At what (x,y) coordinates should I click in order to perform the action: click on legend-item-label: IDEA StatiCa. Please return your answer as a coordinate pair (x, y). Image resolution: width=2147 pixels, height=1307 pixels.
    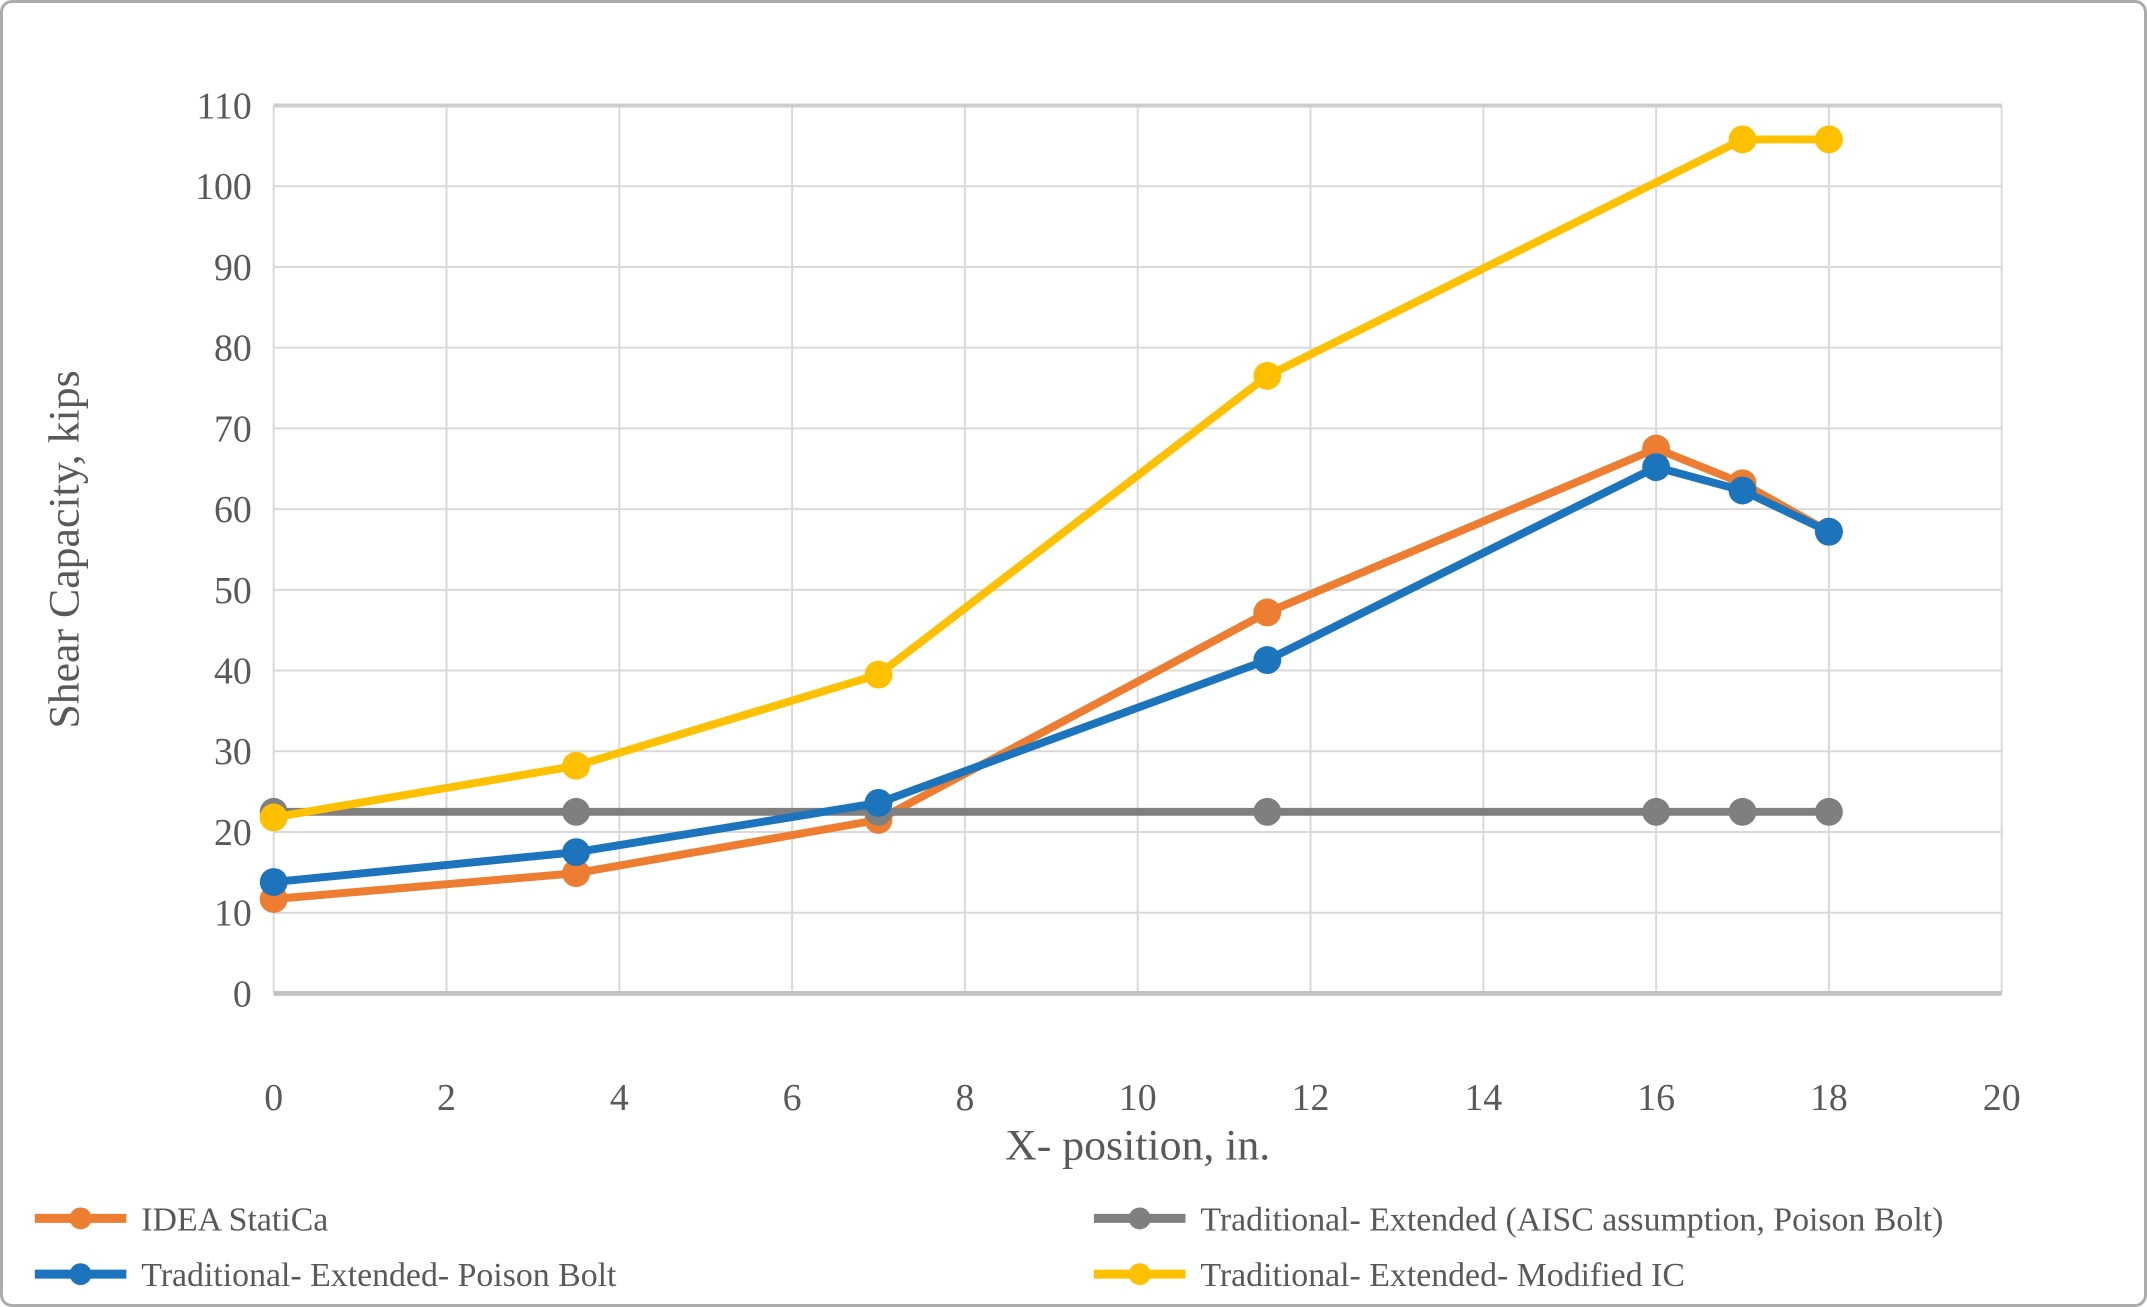
    Looking at the image, I should click on (234, 1219).